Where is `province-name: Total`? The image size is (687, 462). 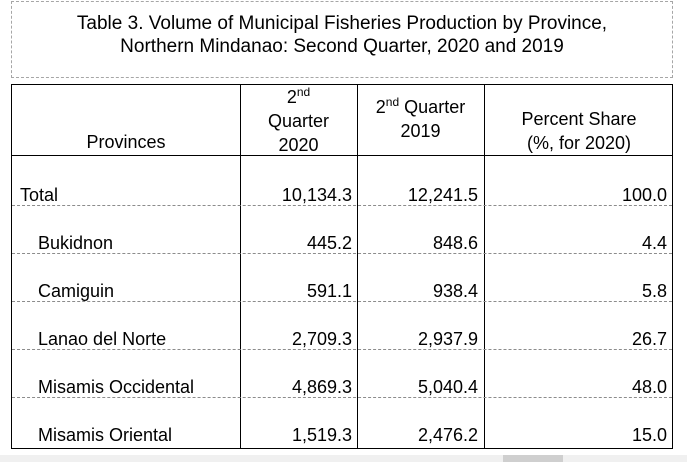
province-name: Total is located at coordinates (39, 195).